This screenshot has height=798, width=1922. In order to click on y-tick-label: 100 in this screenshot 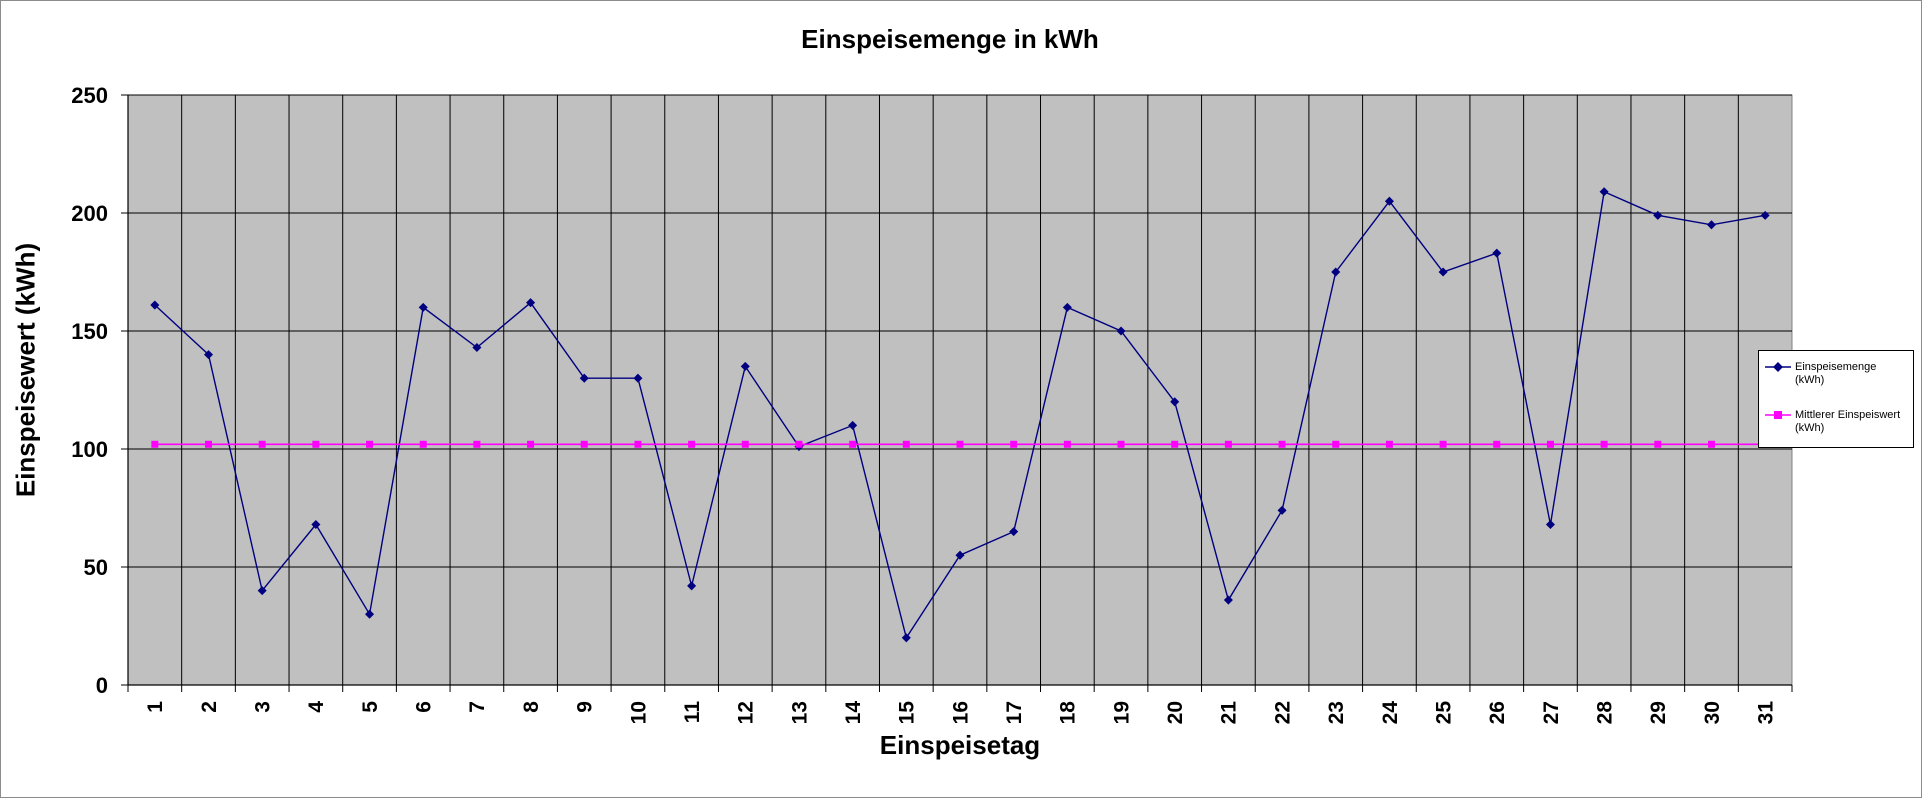, I will do `click(89, 449)`.